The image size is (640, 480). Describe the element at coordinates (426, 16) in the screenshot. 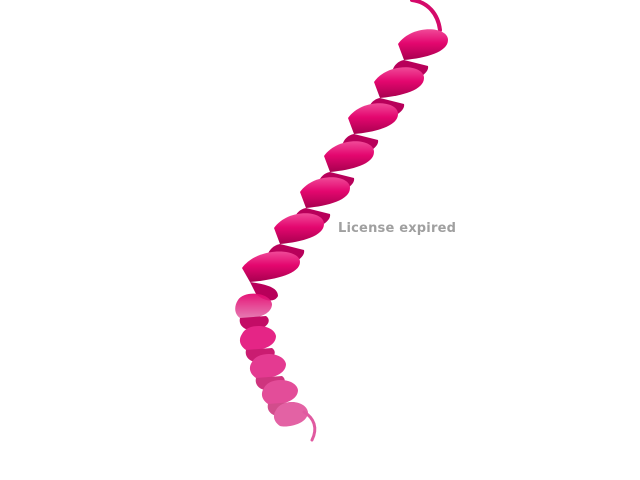

I see `n-terminal-coil` at that location.